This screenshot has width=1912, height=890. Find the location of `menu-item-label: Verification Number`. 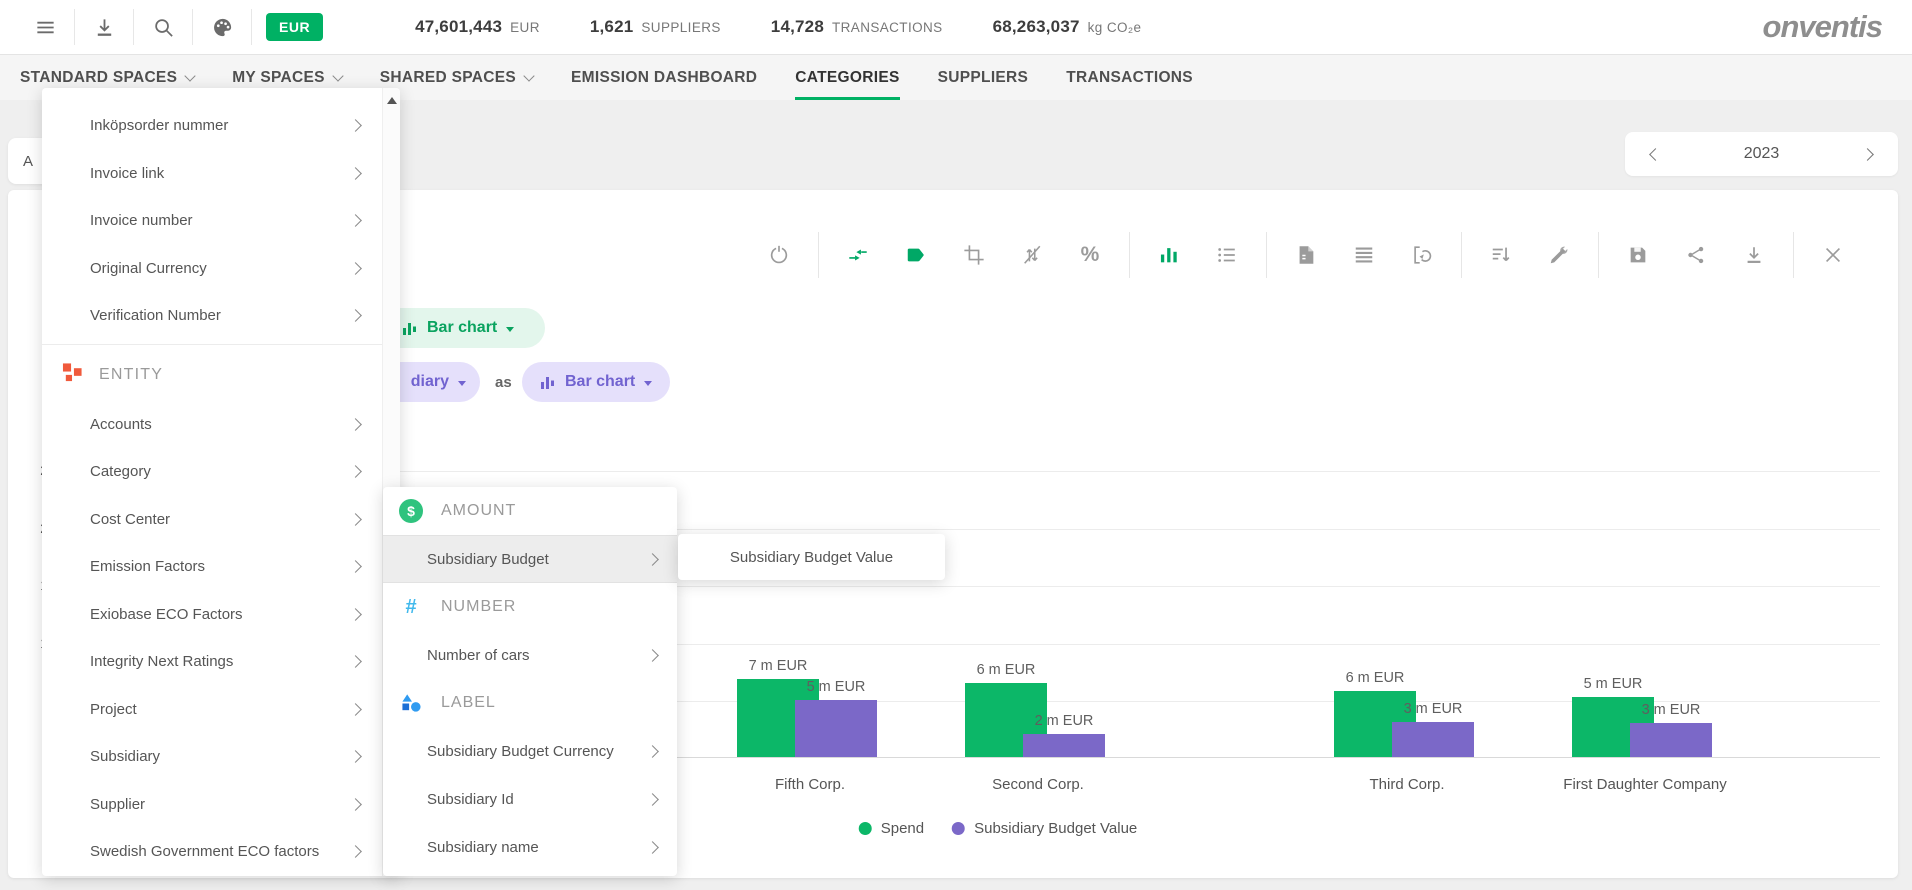

menu-item-label: Verification Number is located at coordinates (155, 316).